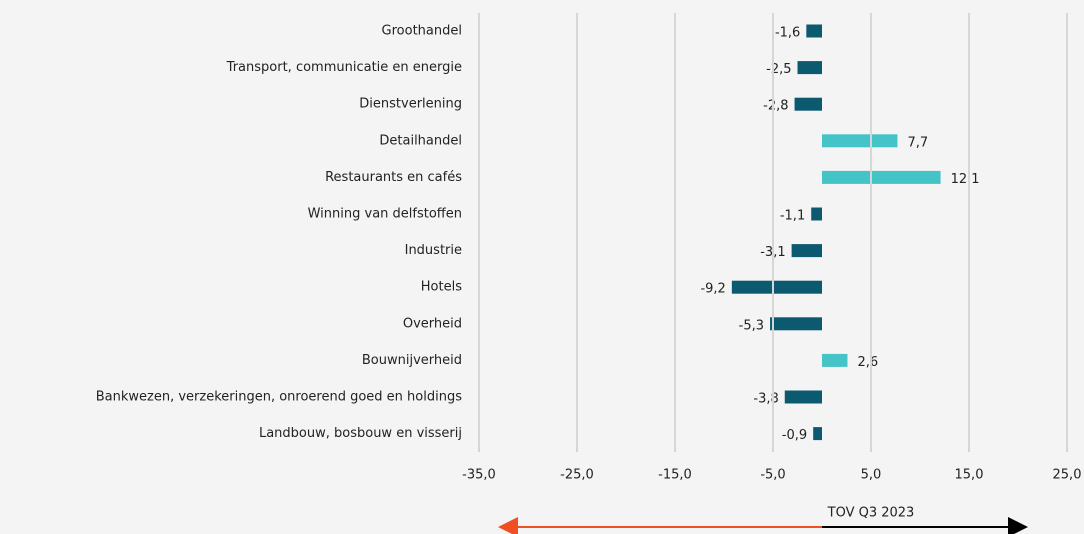 This screenshot has height=534, width=1084. I want to click on y-tick-label: Winning van delfstoffen, so click(385, 214).